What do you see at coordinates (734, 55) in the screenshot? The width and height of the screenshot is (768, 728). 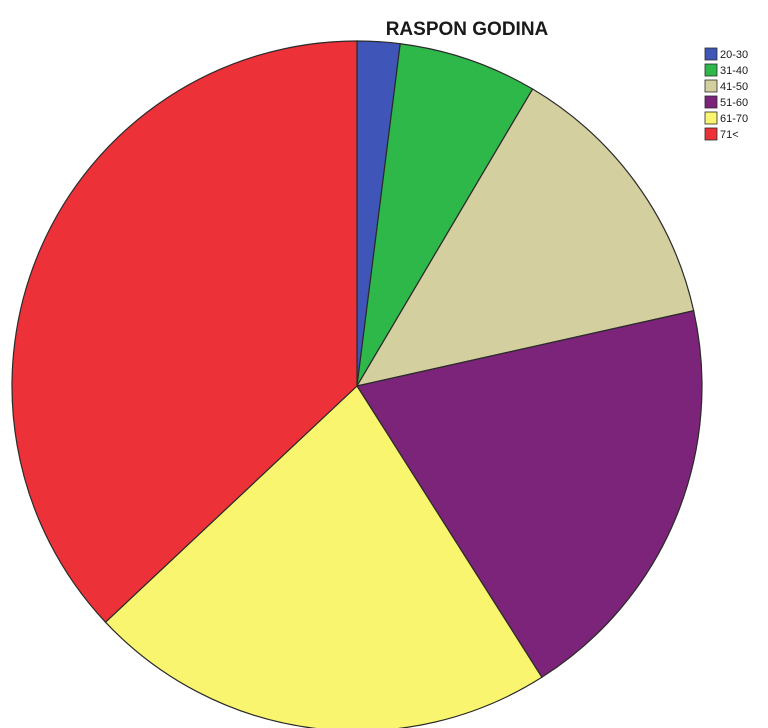 I see `legend-label: 20-30` at bounding box center [734, 55].